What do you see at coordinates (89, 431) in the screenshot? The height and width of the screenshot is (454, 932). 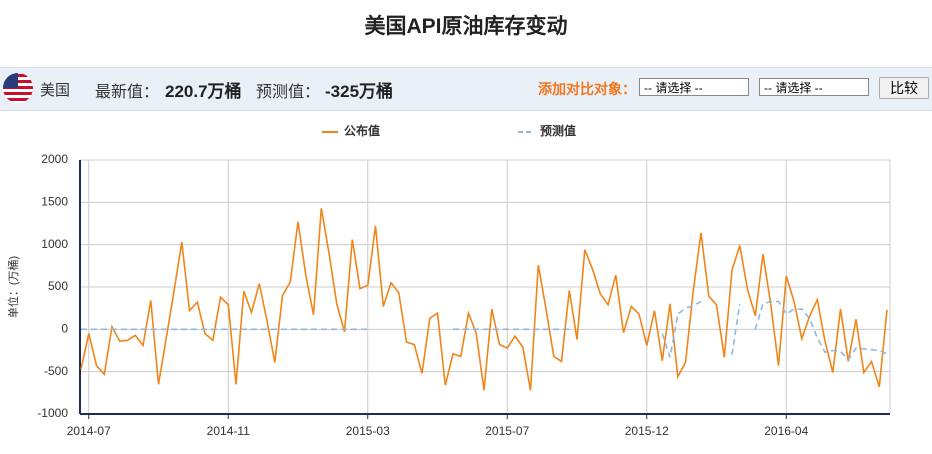 I see `x-tick-label: 2014-07` at bounding box center [89, 431].